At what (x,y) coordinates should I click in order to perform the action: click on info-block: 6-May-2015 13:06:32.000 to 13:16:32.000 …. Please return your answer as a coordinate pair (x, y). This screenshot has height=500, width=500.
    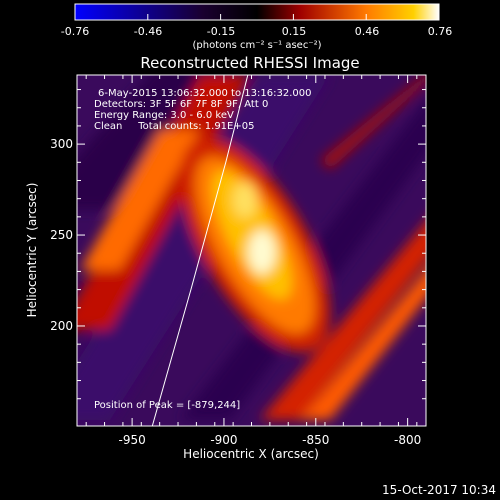
    Looking at the image, I should click on (202, 110).